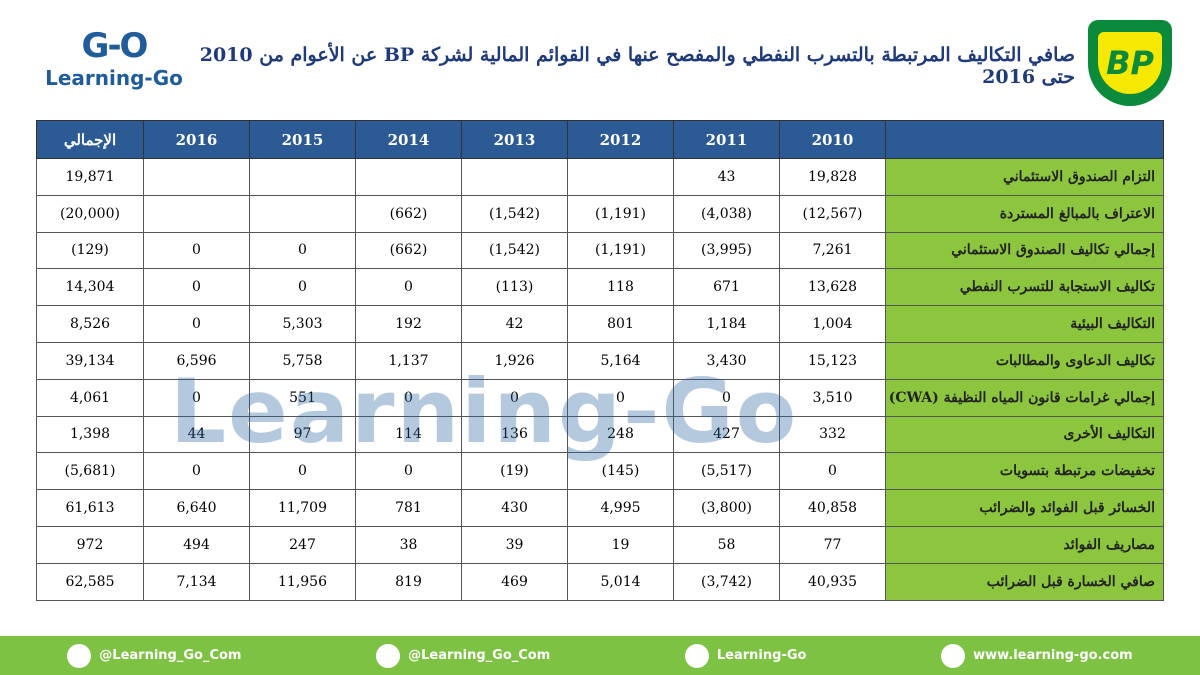 The image size is (1200, 675). Describe the element at coordinates (90, 360) in the screenshot. I see `cell-value: 39,134` at that location.